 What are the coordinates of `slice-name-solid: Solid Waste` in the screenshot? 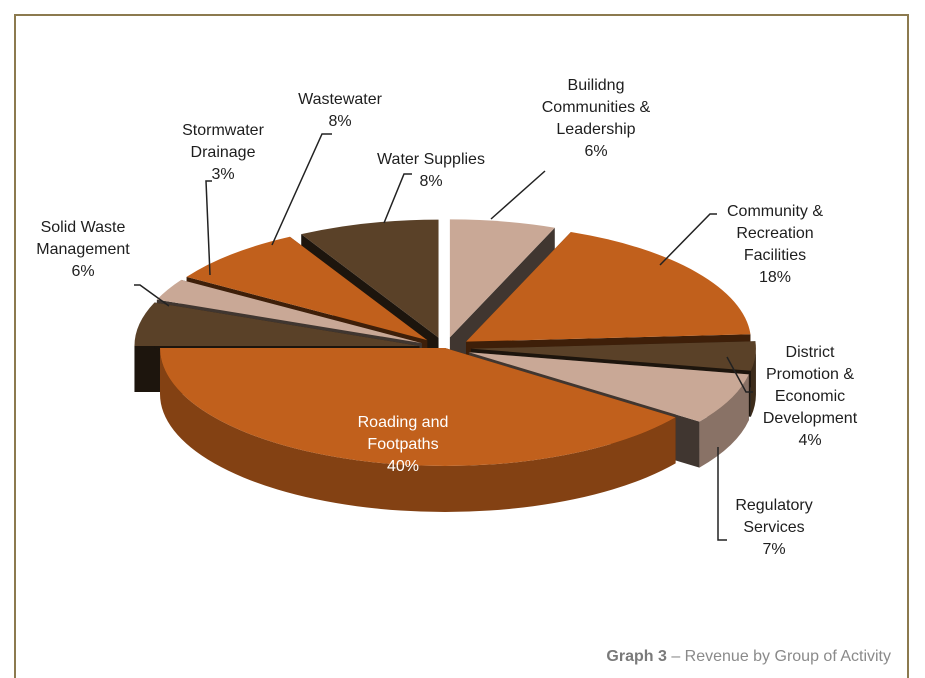 It's located at (83, 227).